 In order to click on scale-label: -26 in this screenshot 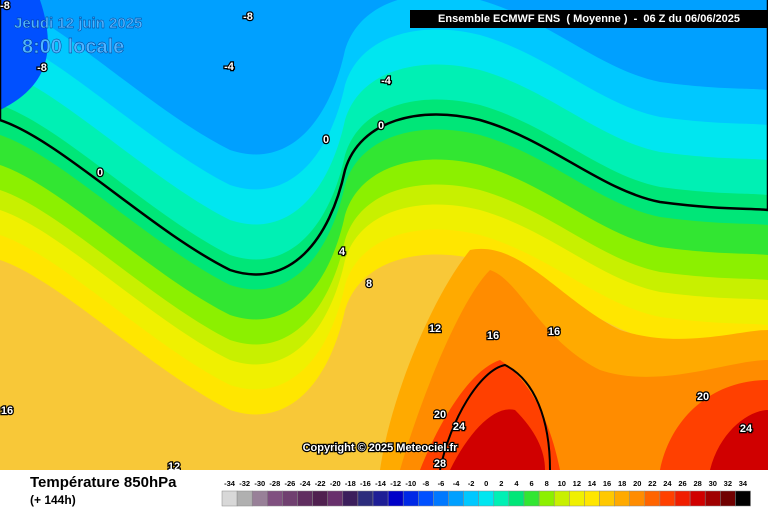, I will do `click(290, 483)`.